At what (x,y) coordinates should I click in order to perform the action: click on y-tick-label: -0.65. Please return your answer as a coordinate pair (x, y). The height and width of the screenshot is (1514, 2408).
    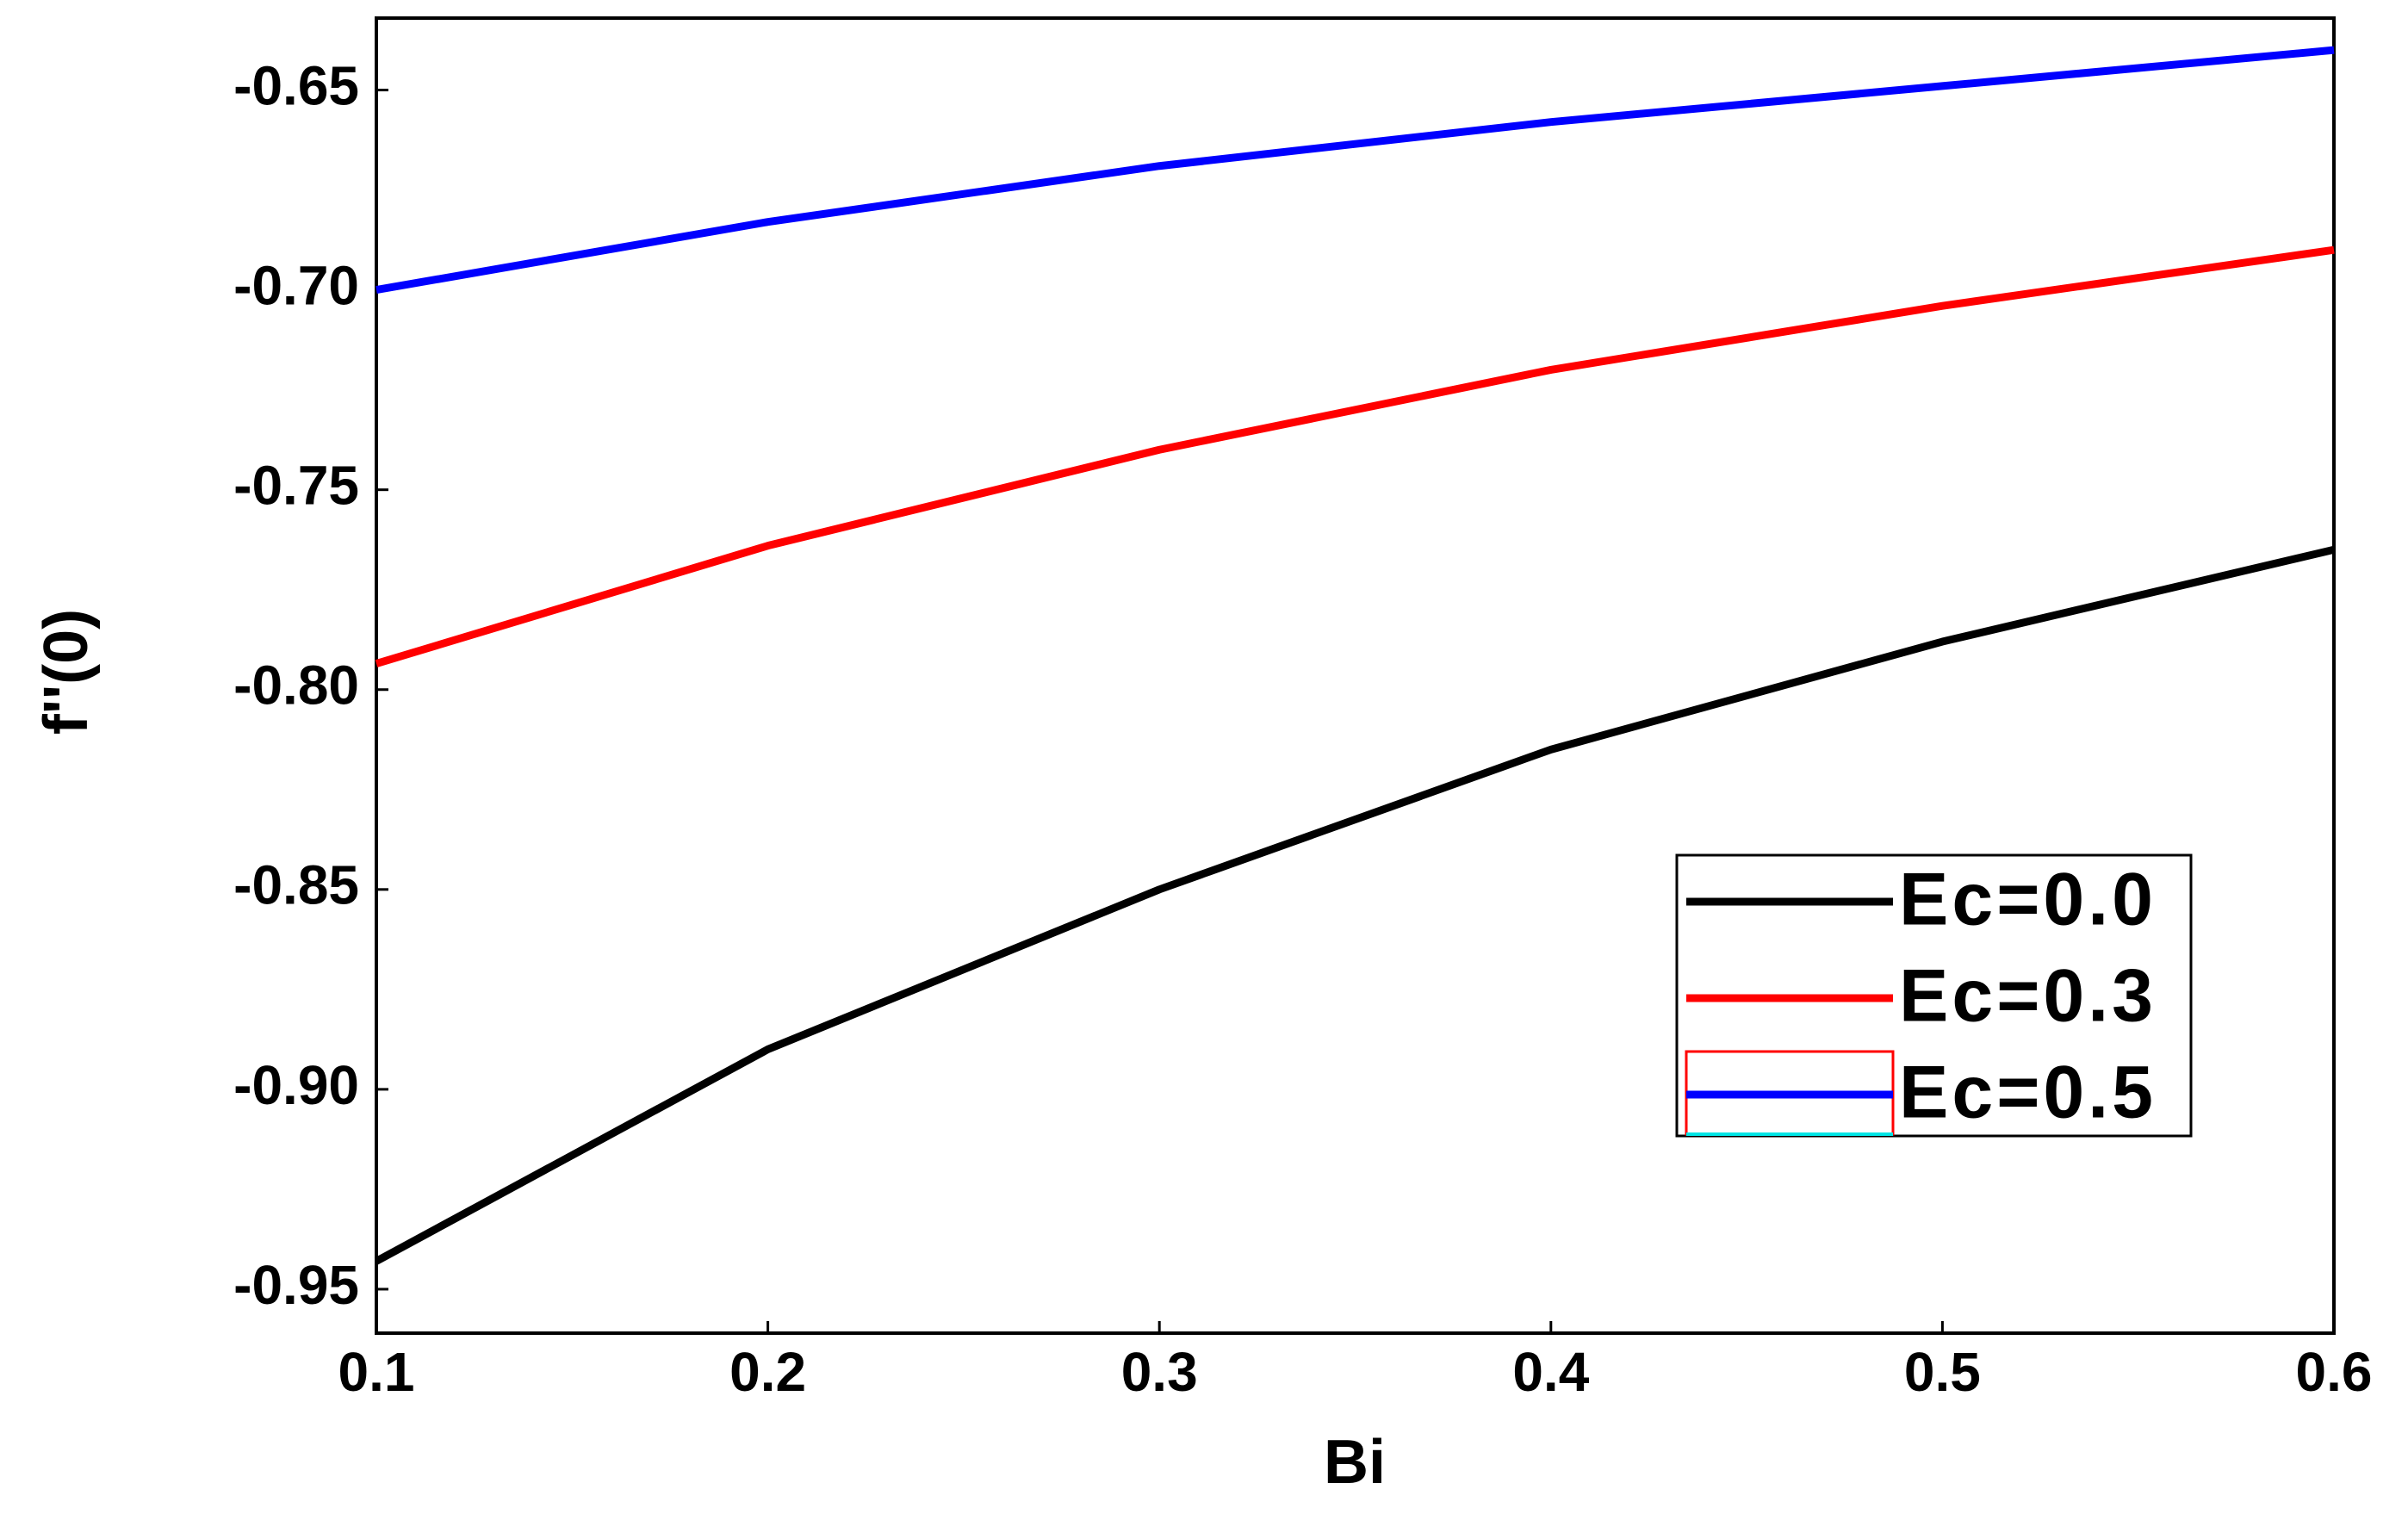
    Looking at the image, I should click on (296, 85).